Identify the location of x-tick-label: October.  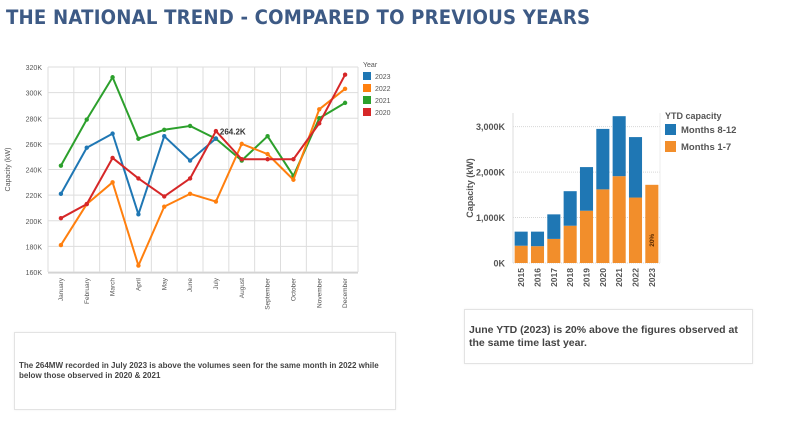
(293, 289).